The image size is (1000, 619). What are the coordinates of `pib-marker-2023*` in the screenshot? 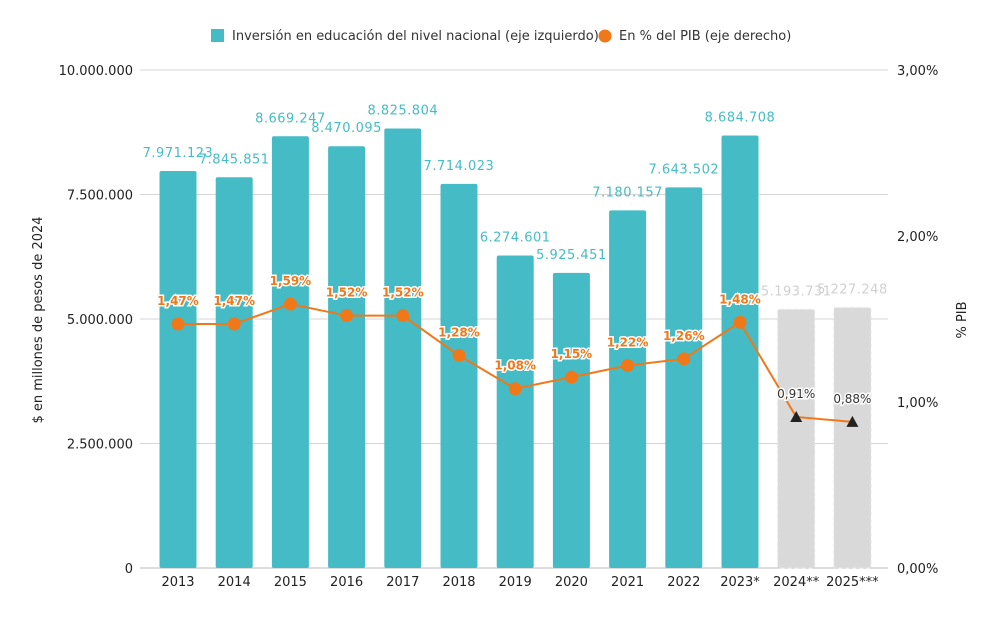 It's located at (740, 322).